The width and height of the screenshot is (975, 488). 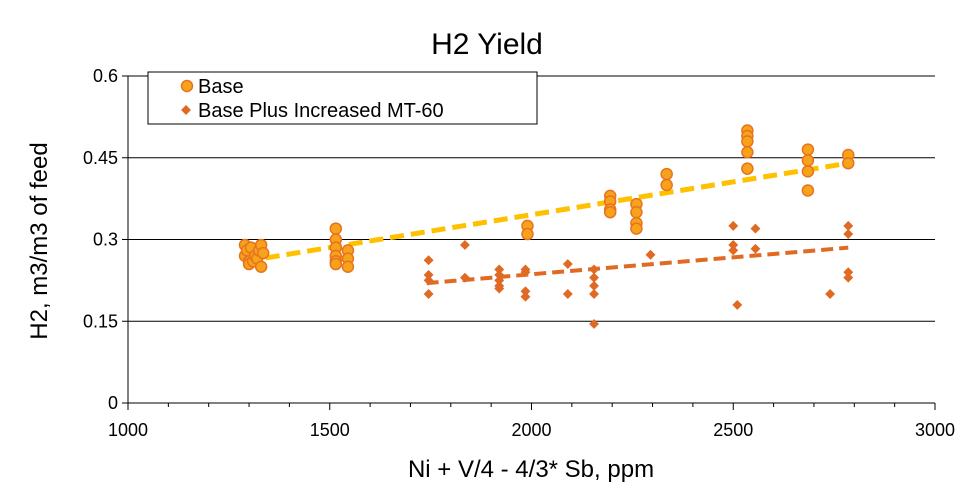 What do you see at coordinates (105, 76) in the screenshot?
I see `y-tick-label: 0.6` at bounding box center [105, 76].